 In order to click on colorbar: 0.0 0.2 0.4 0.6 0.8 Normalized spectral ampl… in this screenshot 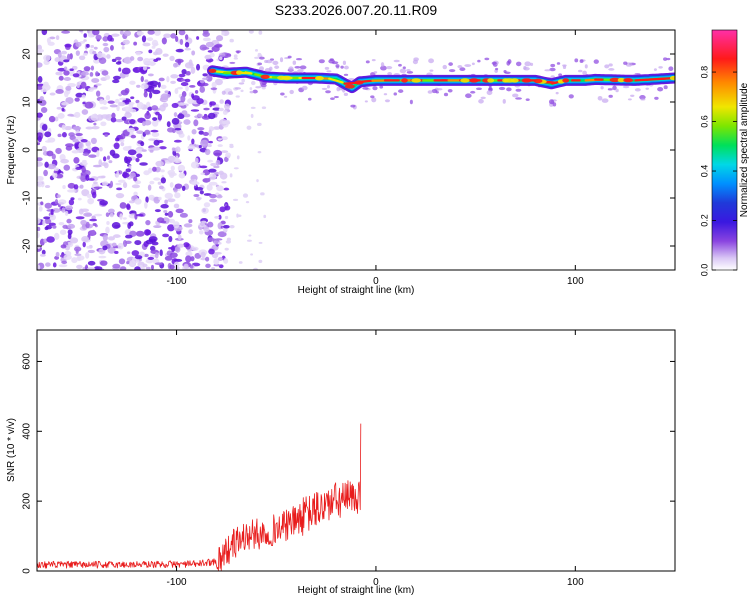, I will do `click(724, 152)`.